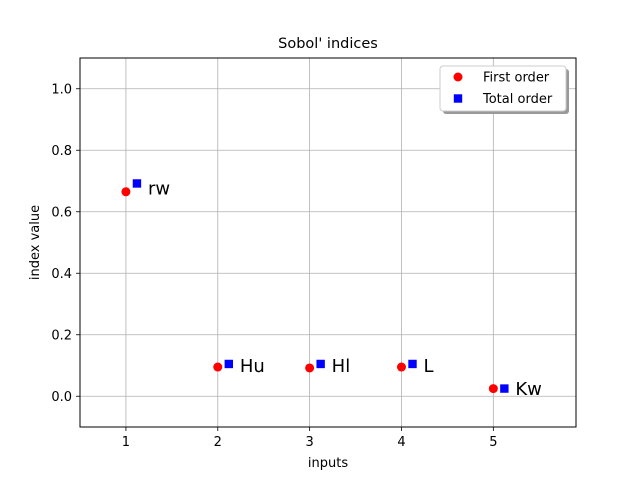 The height and width of the screenshot is (480, 640). What do you see at coordinates (35, 242) in the screenshot?
I see `y-axis-label: index value` at bounding box center [35, 242].